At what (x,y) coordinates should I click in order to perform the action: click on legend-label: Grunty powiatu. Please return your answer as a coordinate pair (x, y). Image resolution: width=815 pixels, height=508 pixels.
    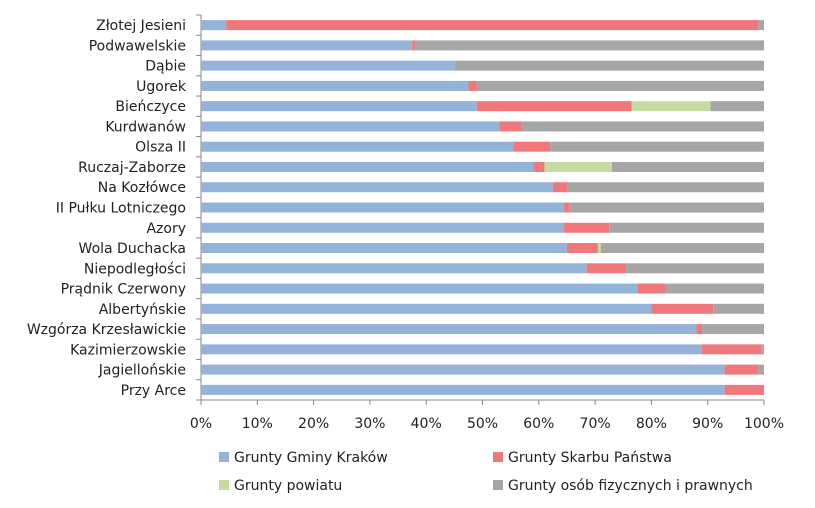
    Looking at the image, I should click on (288, 486).